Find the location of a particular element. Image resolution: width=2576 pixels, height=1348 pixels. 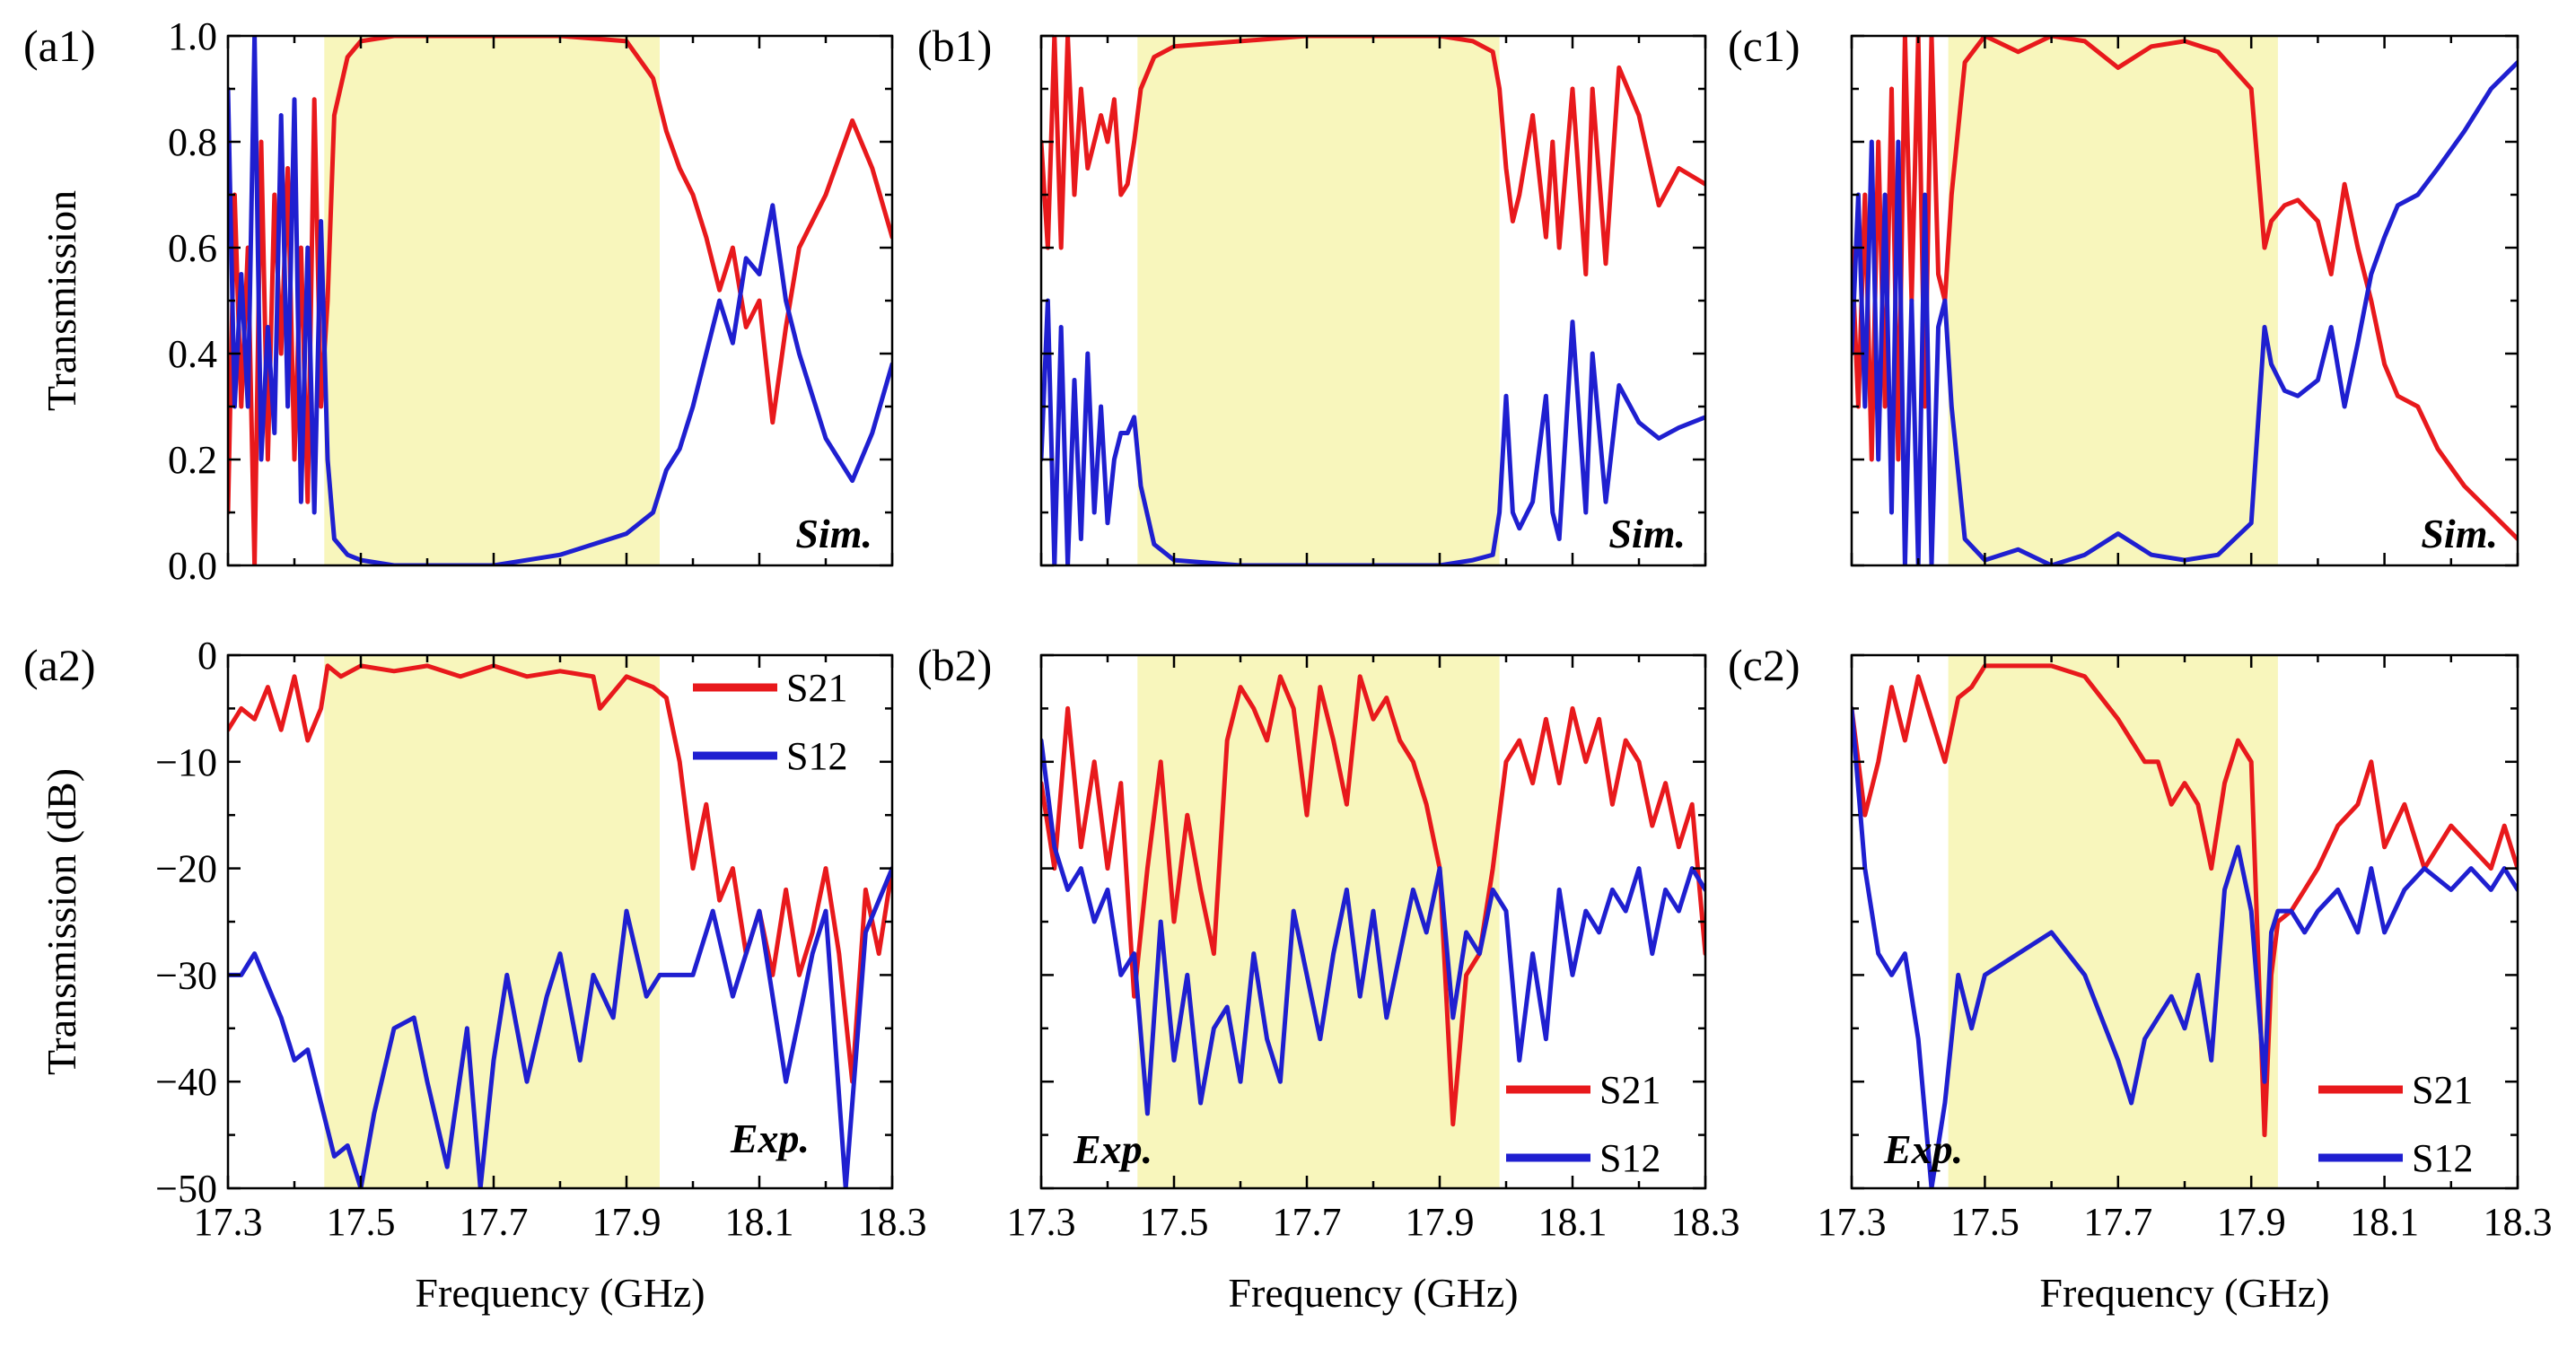

y-tick-label: −40 is located at coordinates (186, 1082).